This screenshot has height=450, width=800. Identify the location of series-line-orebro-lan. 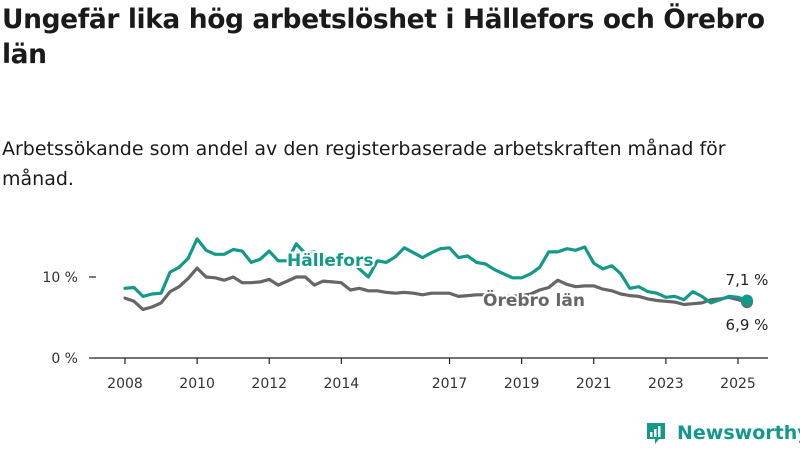
(436, 288).